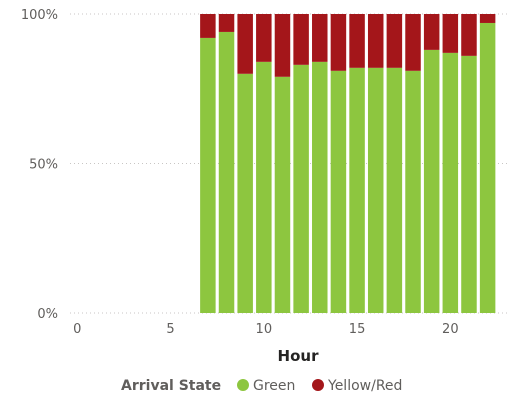  I want to click on x-tick-label: 20, so click(450, 329).